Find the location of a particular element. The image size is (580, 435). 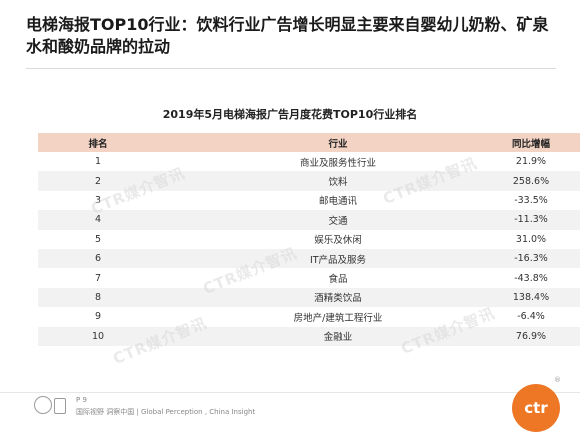

header-industry: 行业 is located at coordinates (308, 142).